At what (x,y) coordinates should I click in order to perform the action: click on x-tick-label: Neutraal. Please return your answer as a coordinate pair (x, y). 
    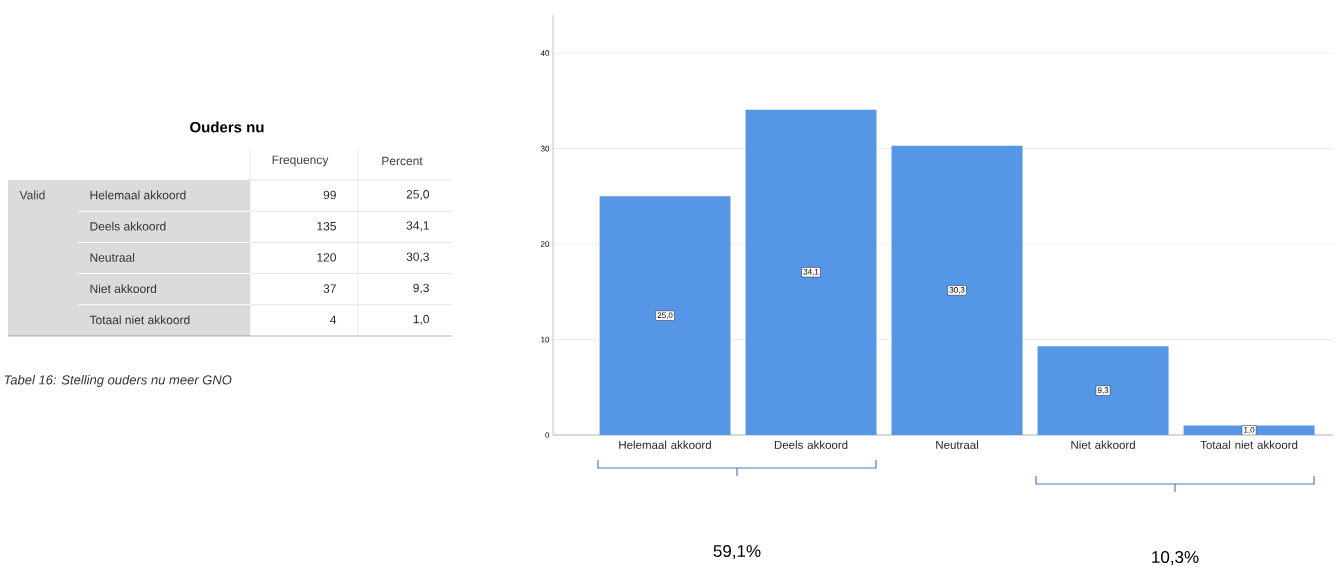
    Looking at the image, I should click on (957, 444).